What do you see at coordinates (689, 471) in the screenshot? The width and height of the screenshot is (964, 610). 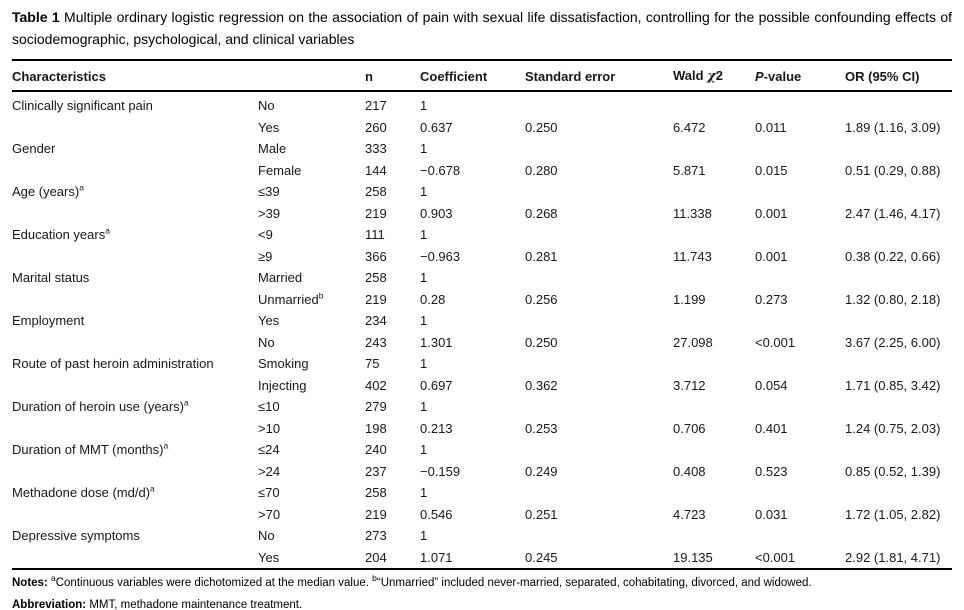 I see `wald-chi2-cell-text: 0.408` at bounding box center [689, 471].